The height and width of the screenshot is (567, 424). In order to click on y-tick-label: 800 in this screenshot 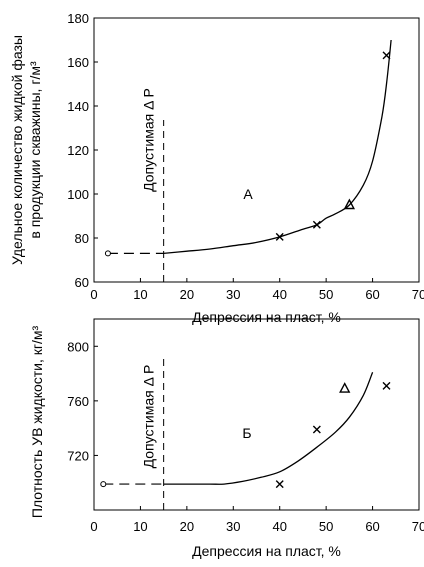, I will do `click(78, 346)`.